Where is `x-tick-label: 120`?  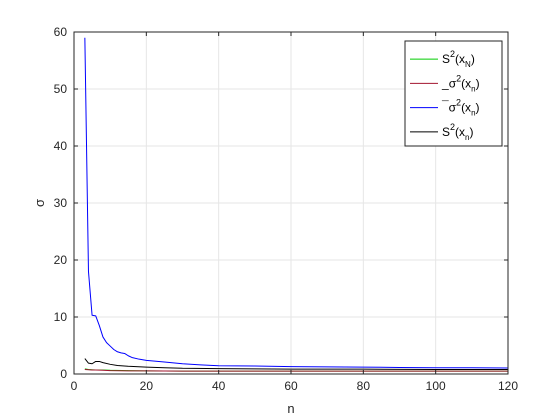 x-tick-label: 120 is located at coordinates (508, 386).